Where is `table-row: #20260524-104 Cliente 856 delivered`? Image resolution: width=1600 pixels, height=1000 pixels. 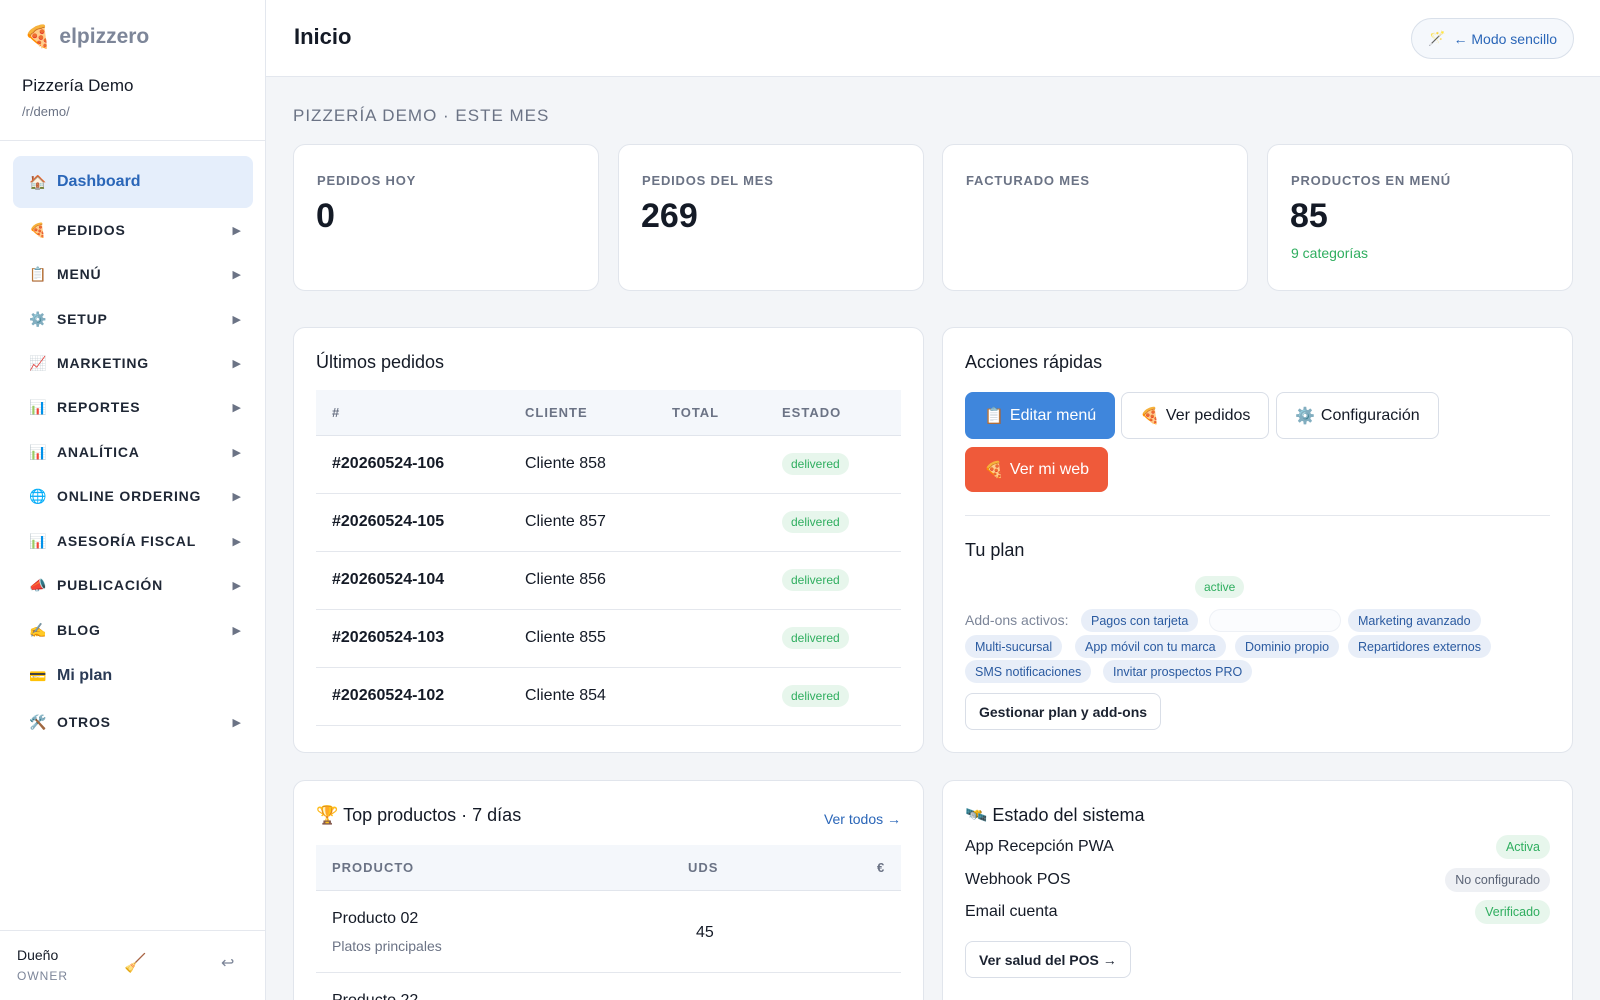
table-row: #20260524-104 Cliente 856 delivered is located at coordinates (608, 581).